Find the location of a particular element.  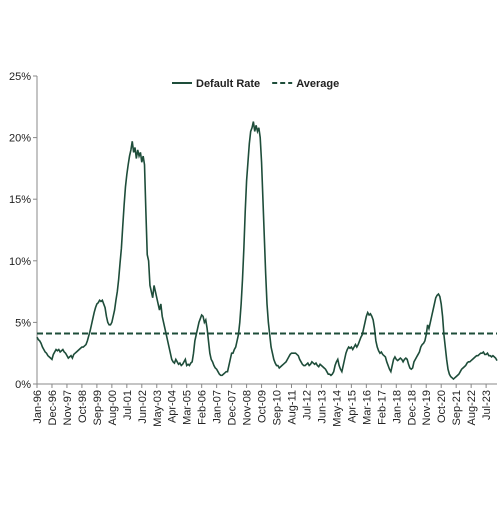

x-tick-label: Dec-07 is located at coordinates (233, 407).